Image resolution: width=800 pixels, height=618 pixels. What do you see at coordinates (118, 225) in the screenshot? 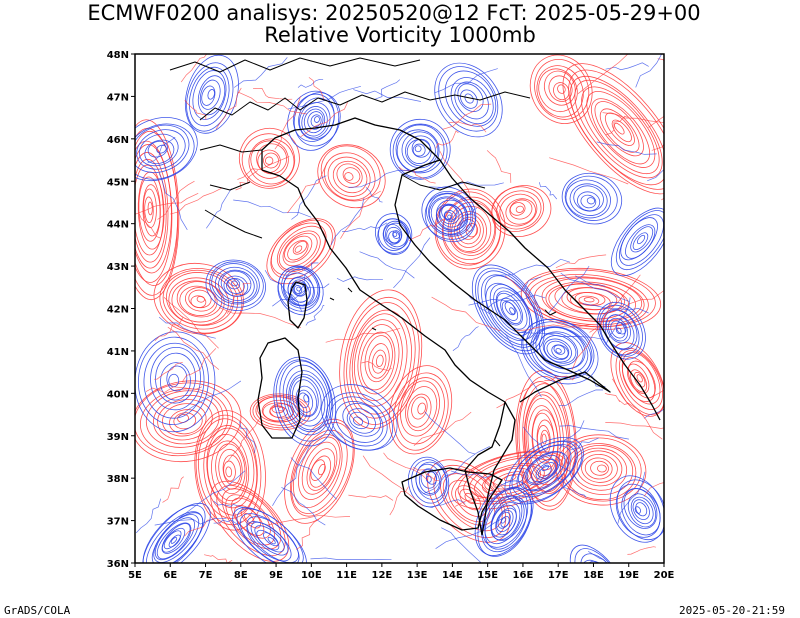
I see `lat-tick-label: 44N` at bounding box center [118, 225].